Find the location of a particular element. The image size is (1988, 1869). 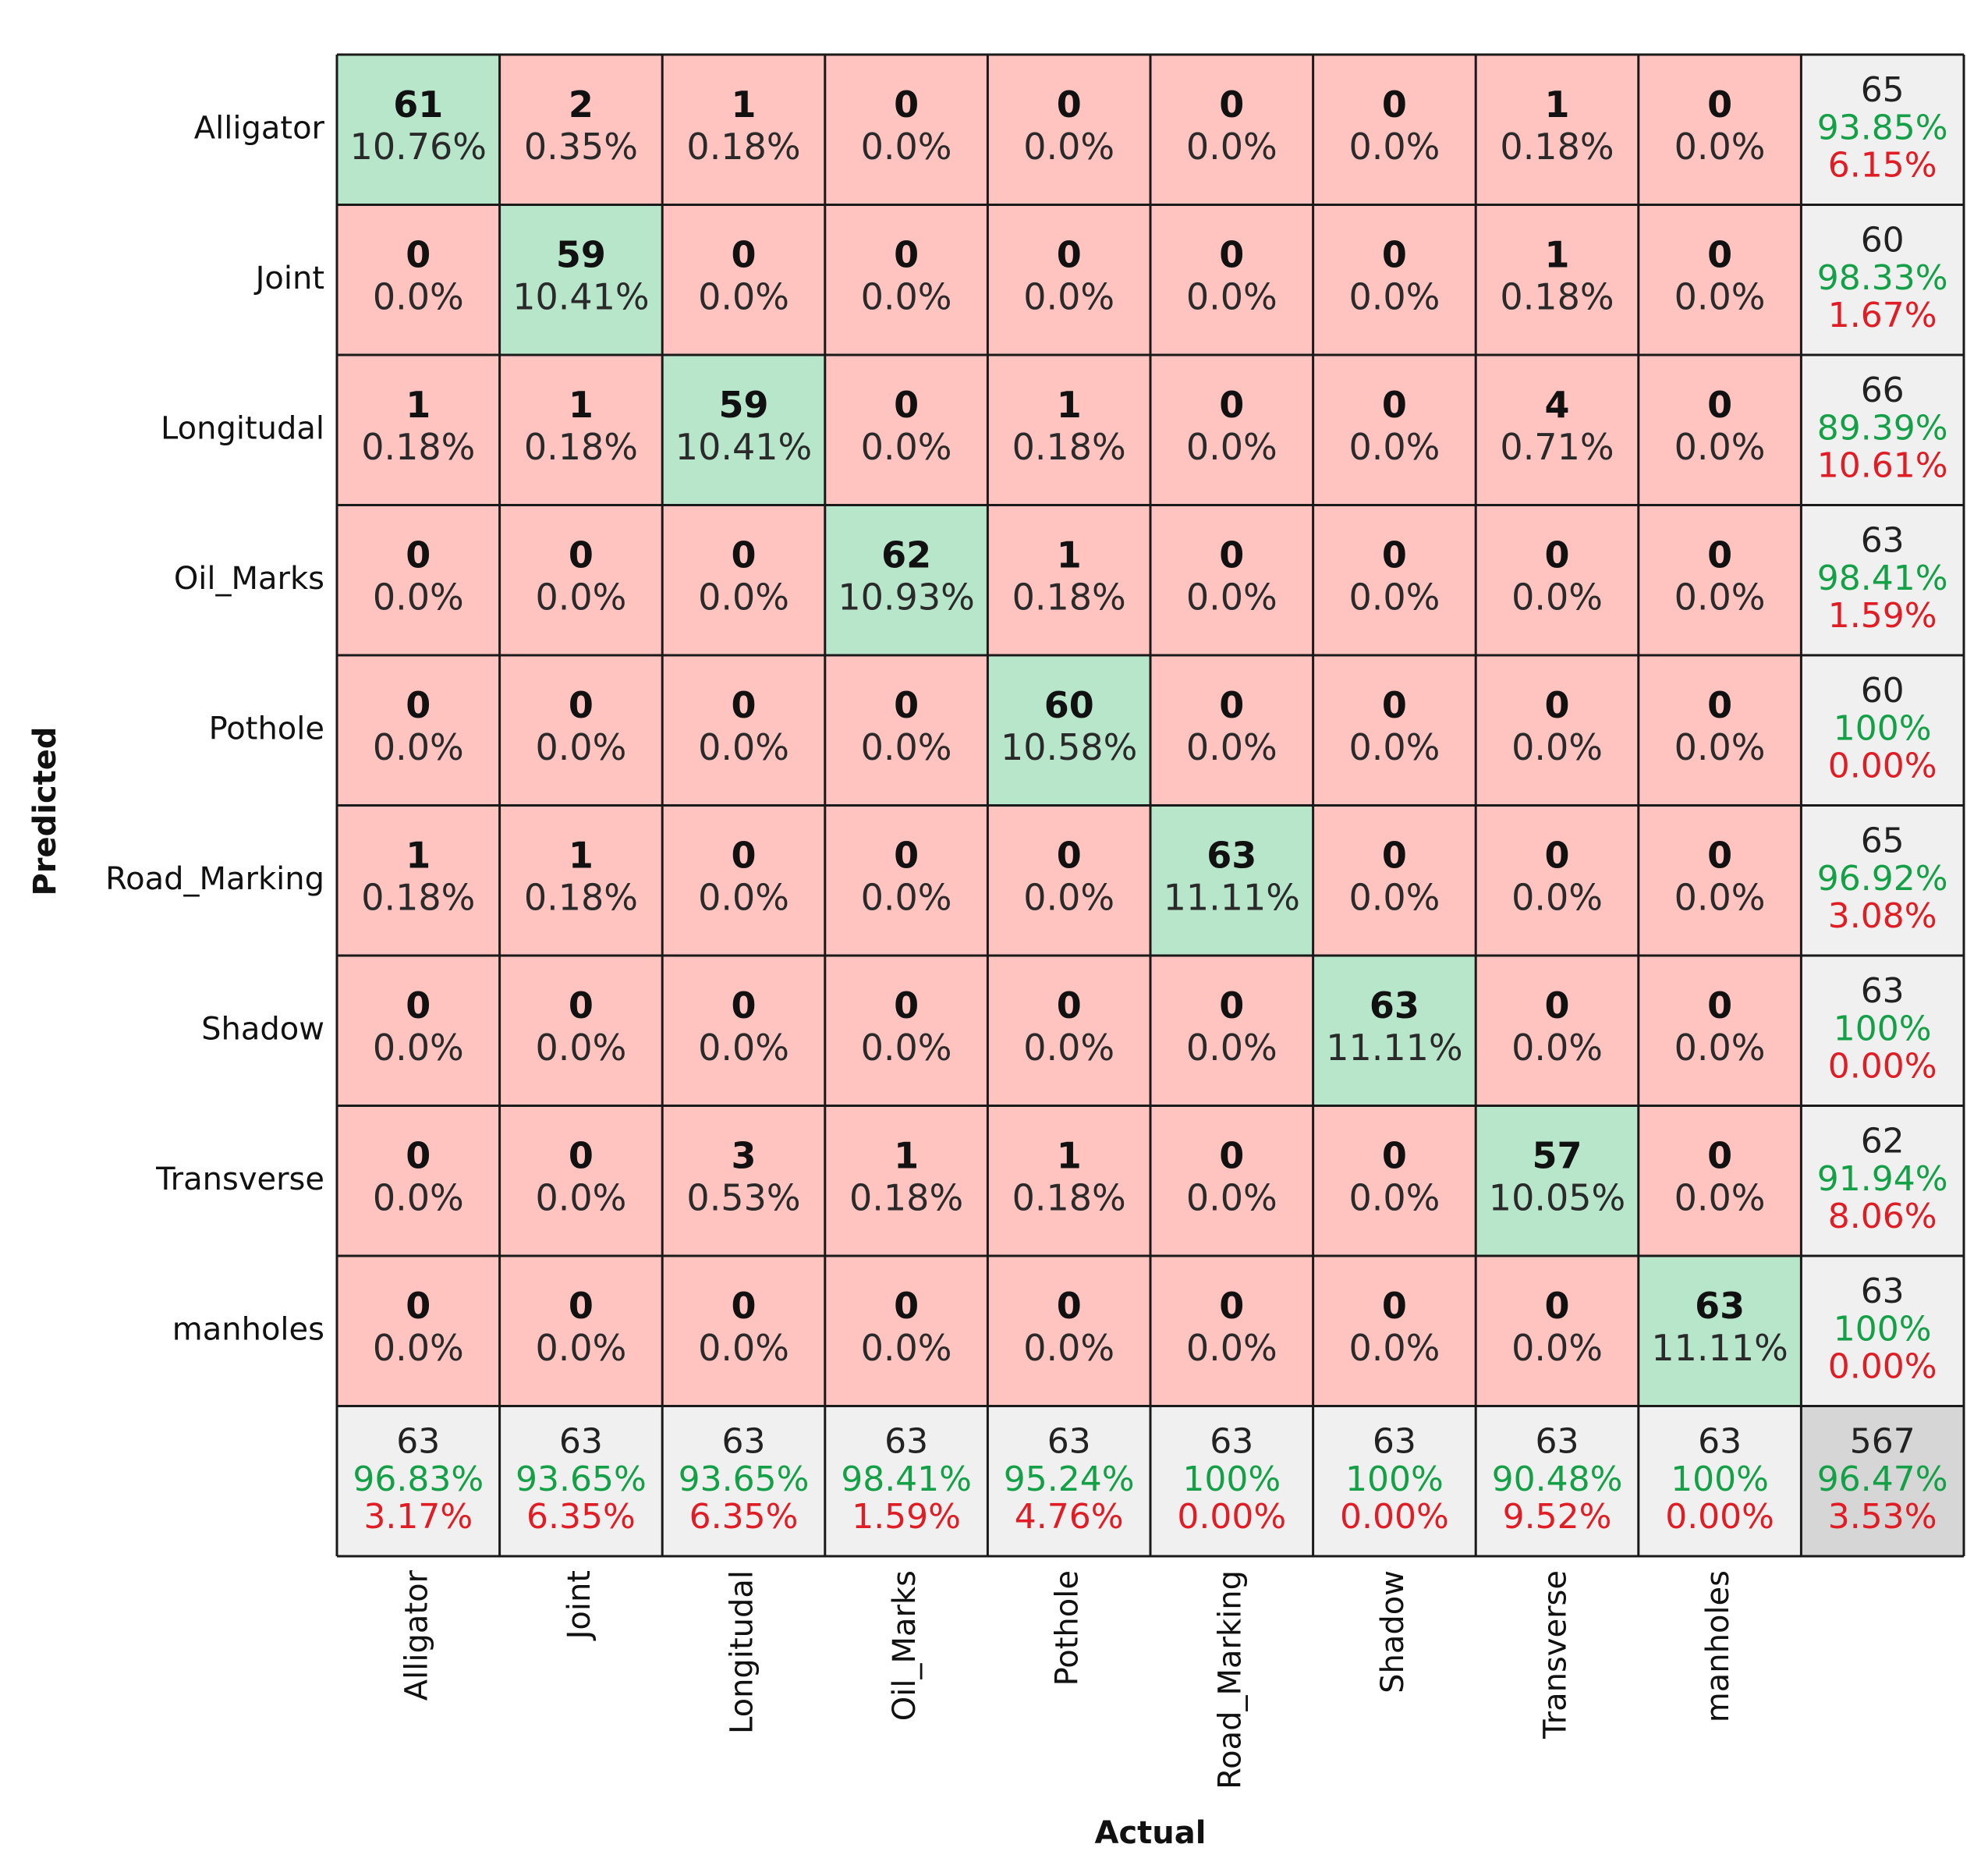

x-tick-label: Shadow is located at coordinates (1393, 1632).